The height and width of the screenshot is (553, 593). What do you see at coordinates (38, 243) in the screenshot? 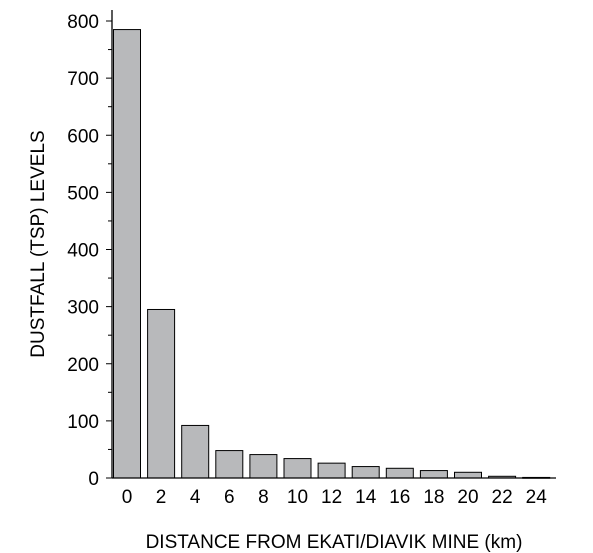
I see `y-axis-title: DUSTFALL (TSP) LEVELS` at bounding box center [38, 243].